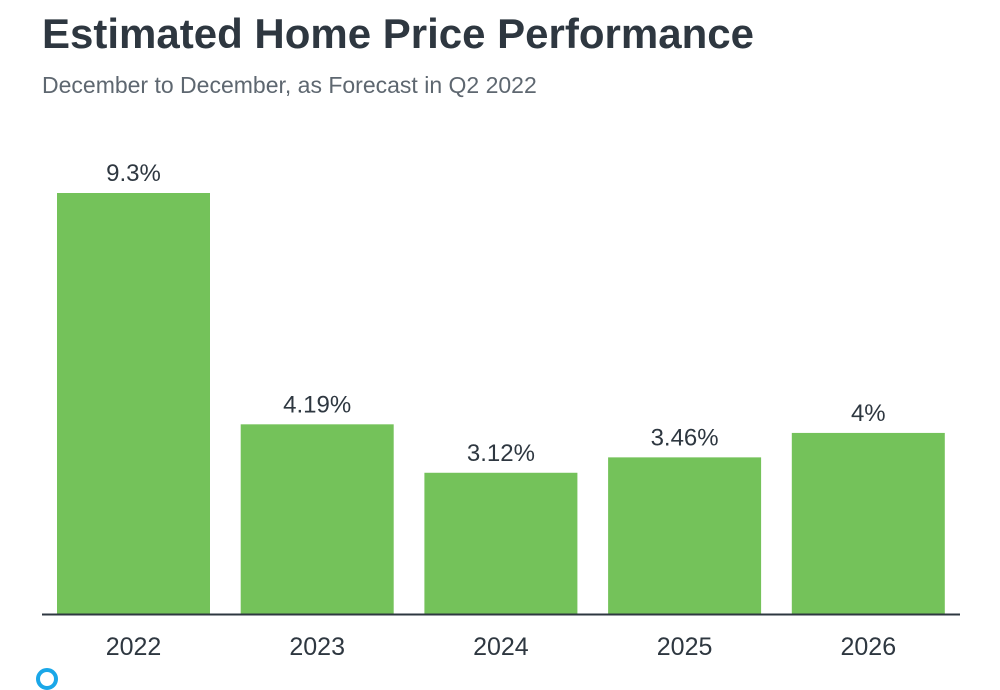 The width and height of the screenshot is (1000, 690). Describe the element at coordinates (133, 173) in the screenshot. I see `data-label: 9.3%` at that location.